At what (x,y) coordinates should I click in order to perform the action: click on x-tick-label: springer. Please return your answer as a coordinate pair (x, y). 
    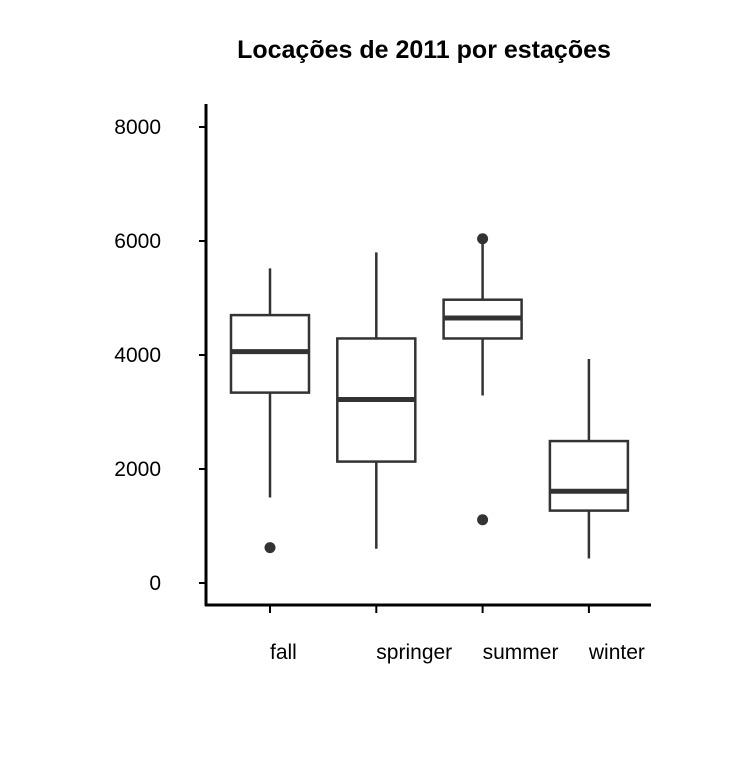
    Looking at the image, I should click on (414, 652).